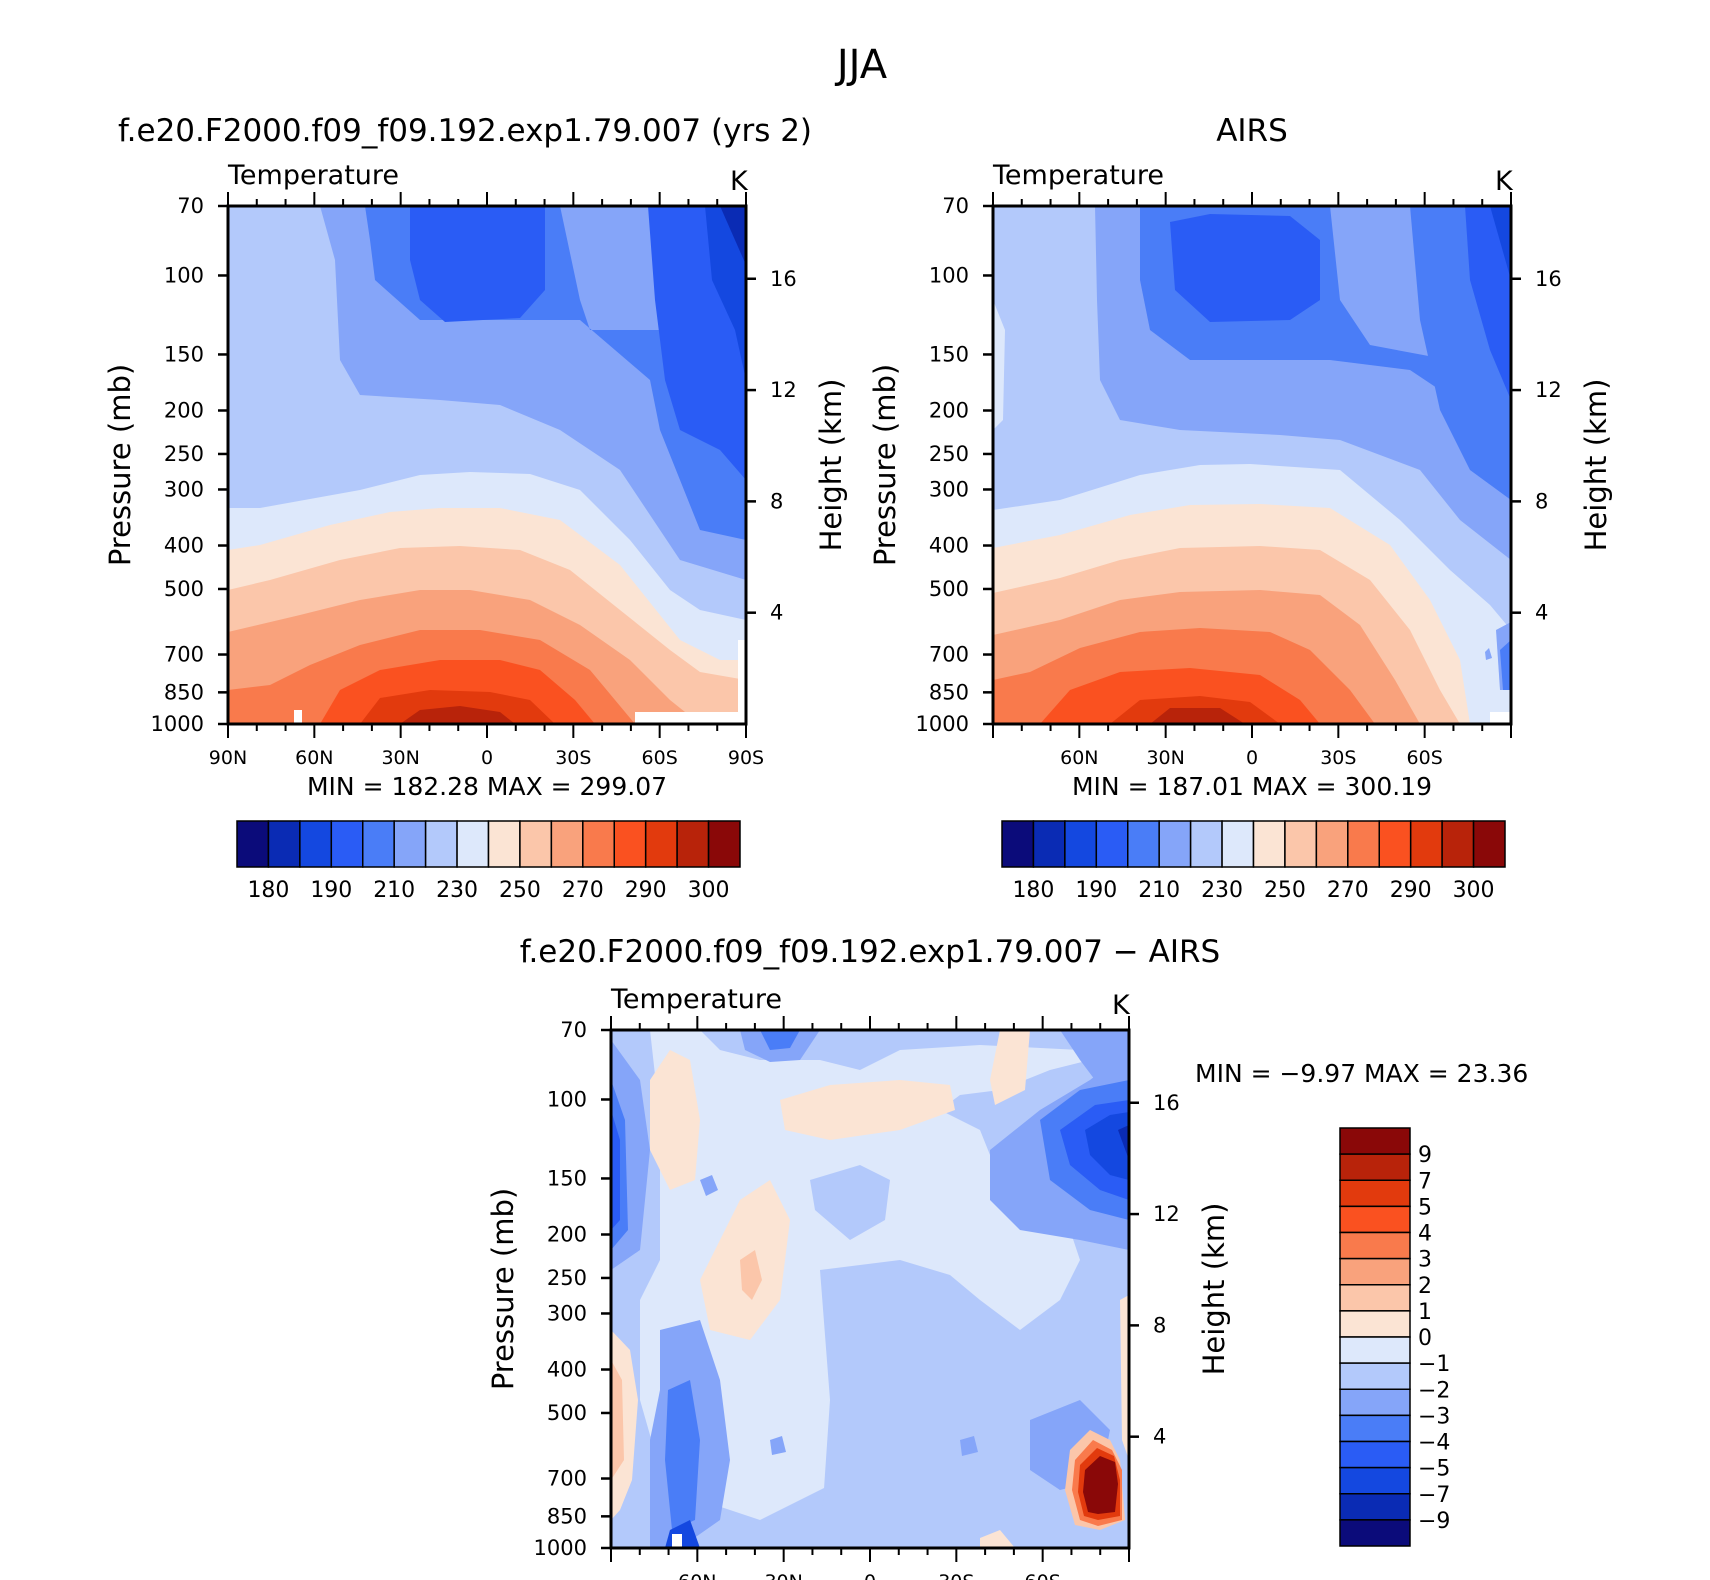 The height and width of the screenshot is (1580, 1710). What do you see at coordinates (228, 758) in the screenshot?
I see `lat-tick-label: 90N` at bounding box center [228, 758].